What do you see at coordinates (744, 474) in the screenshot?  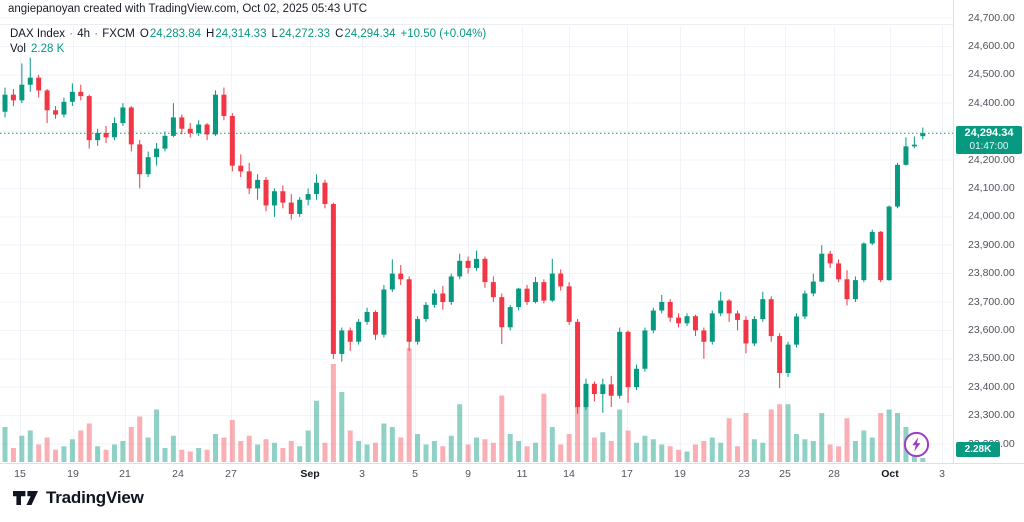 I see `time-axis-label: 23` at bounding box center [744, 474].